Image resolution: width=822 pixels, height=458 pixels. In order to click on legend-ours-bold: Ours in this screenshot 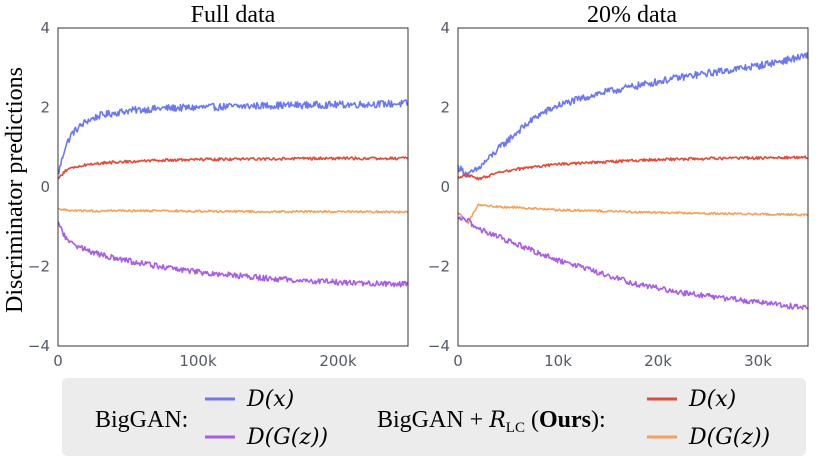, I will do `click(565, 420)`.